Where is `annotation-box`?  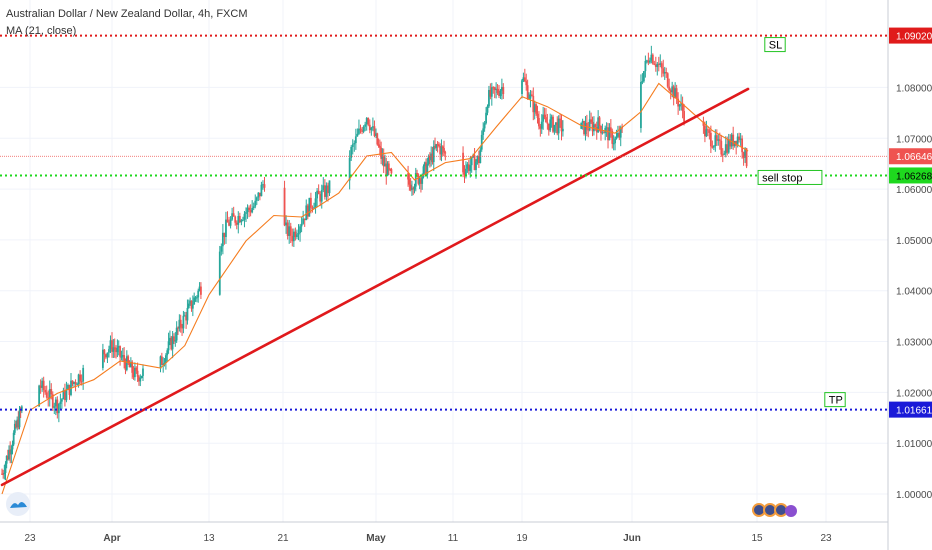
annotation-box is located at coordinates (835, 400).